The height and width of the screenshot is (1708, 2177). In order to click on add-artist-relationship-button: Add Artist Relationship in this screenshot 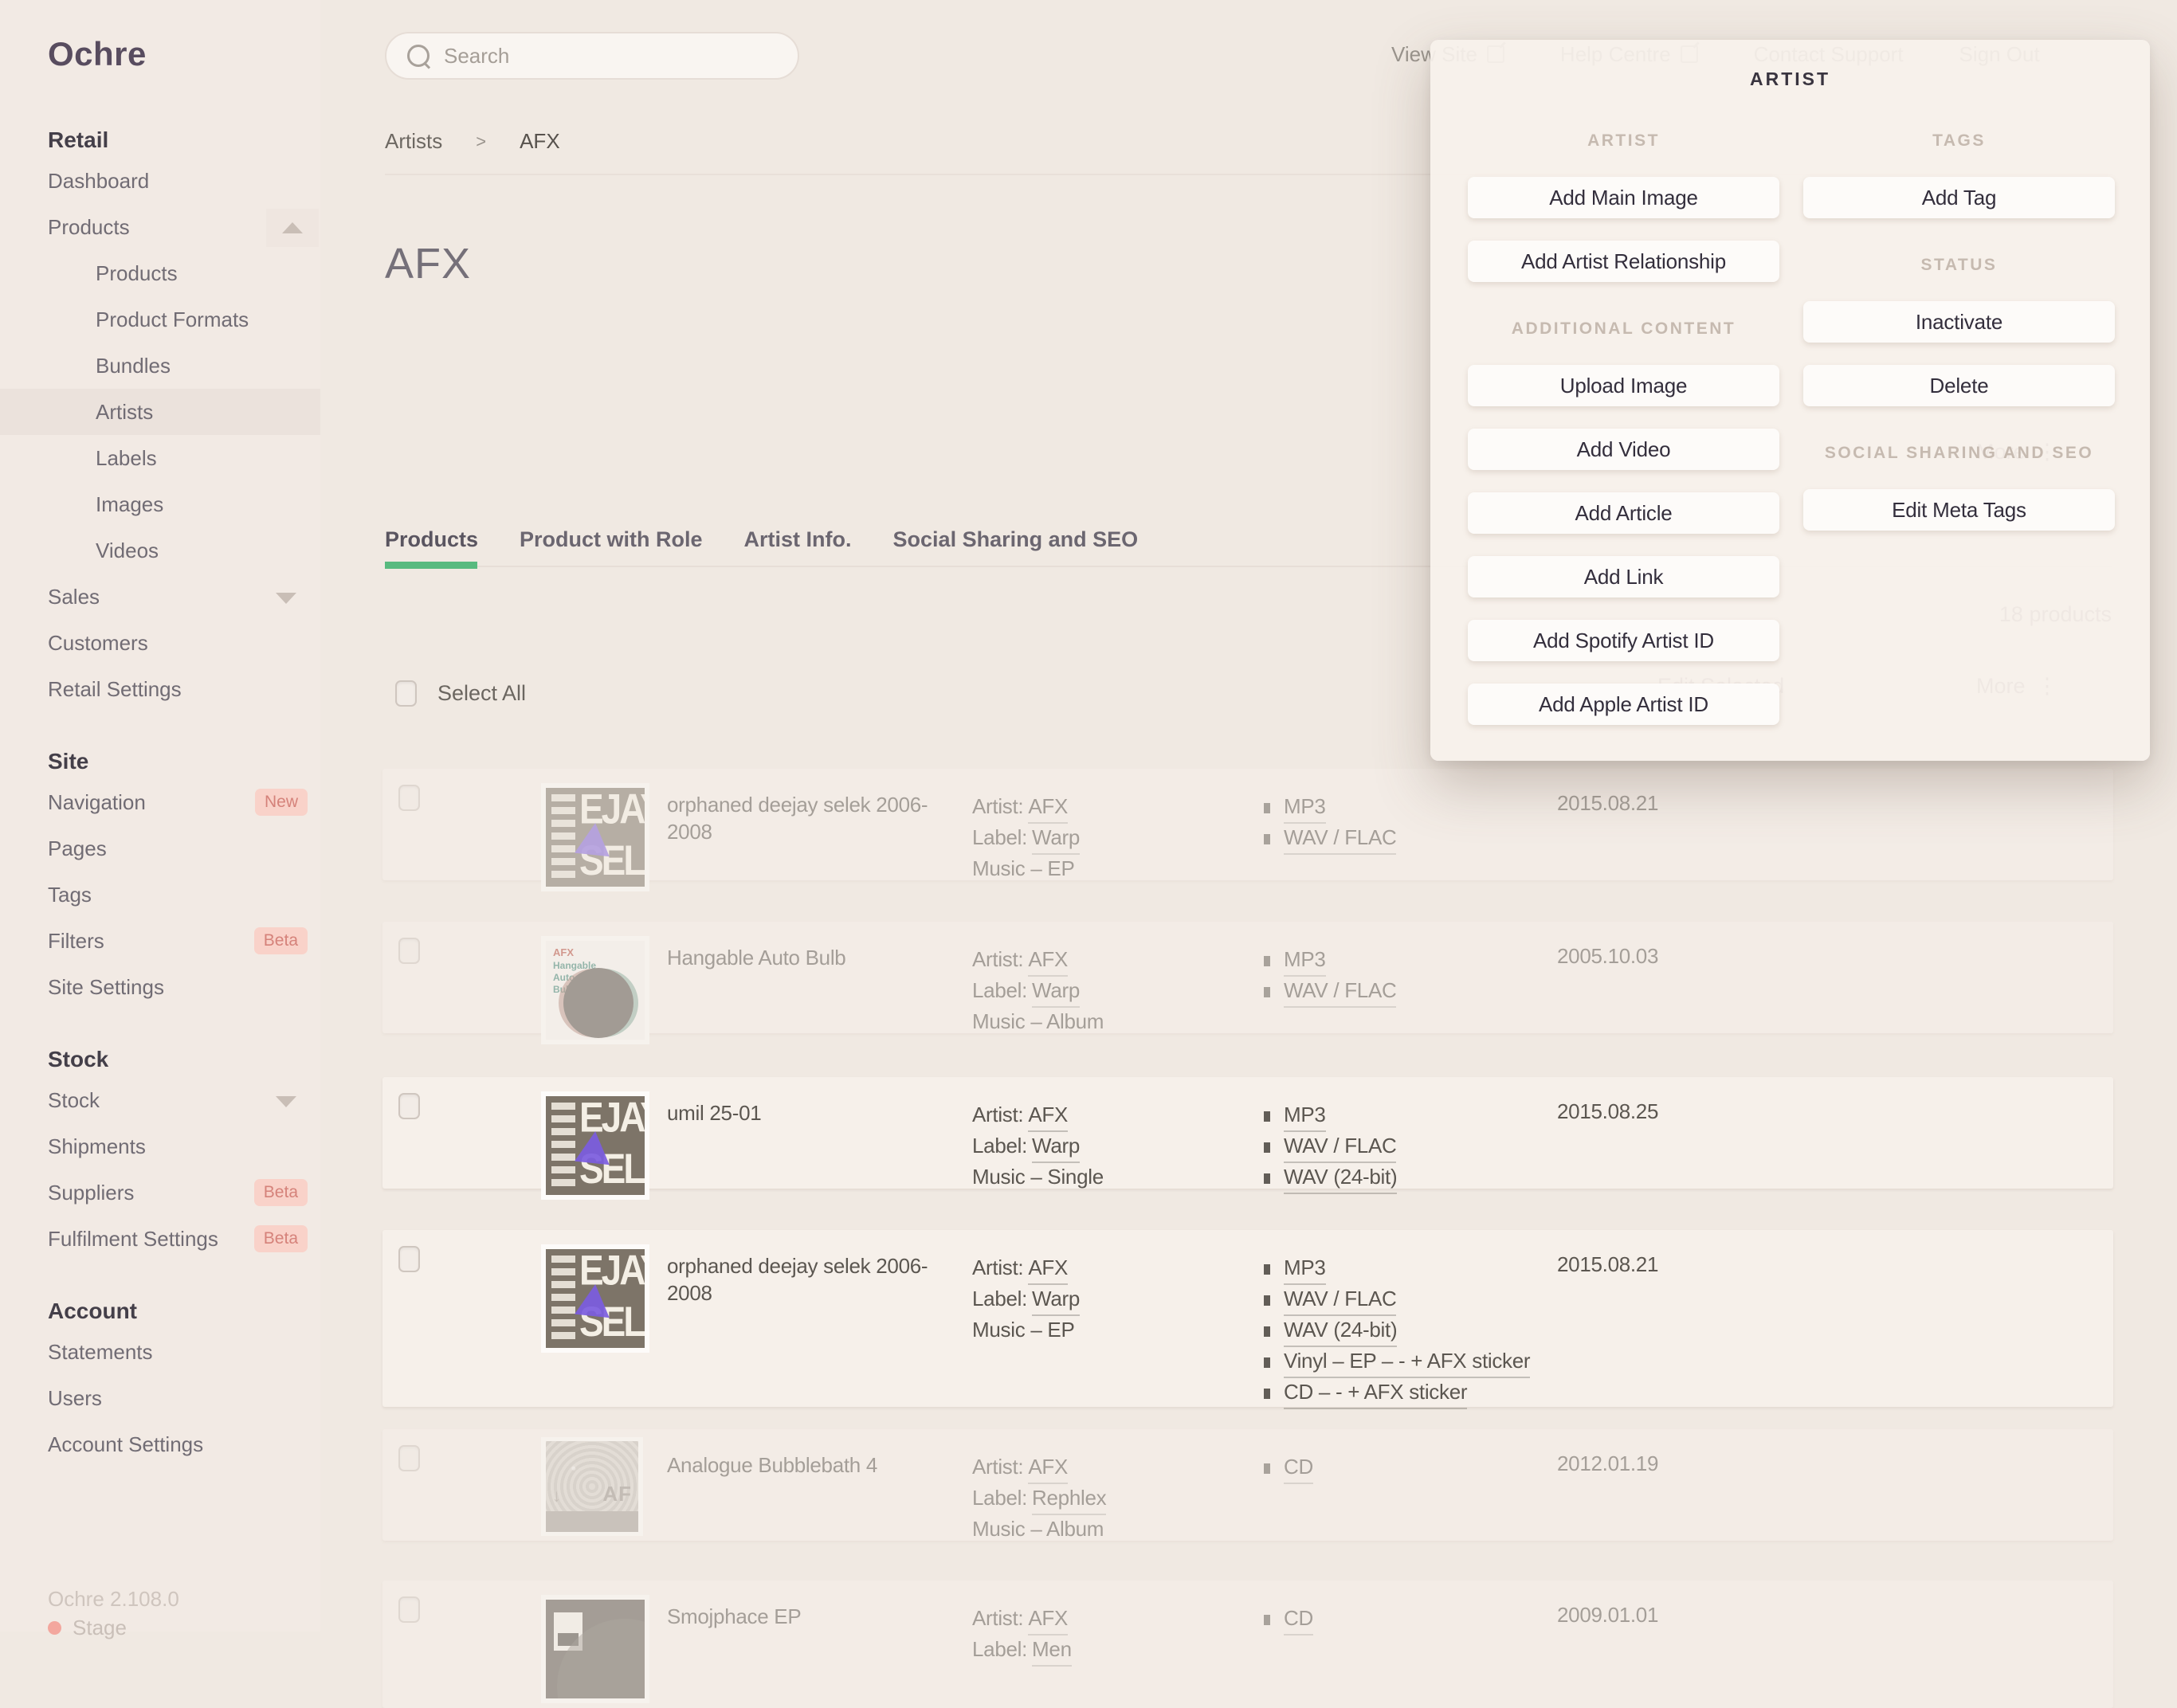, I will do `click(1623, 262)`.